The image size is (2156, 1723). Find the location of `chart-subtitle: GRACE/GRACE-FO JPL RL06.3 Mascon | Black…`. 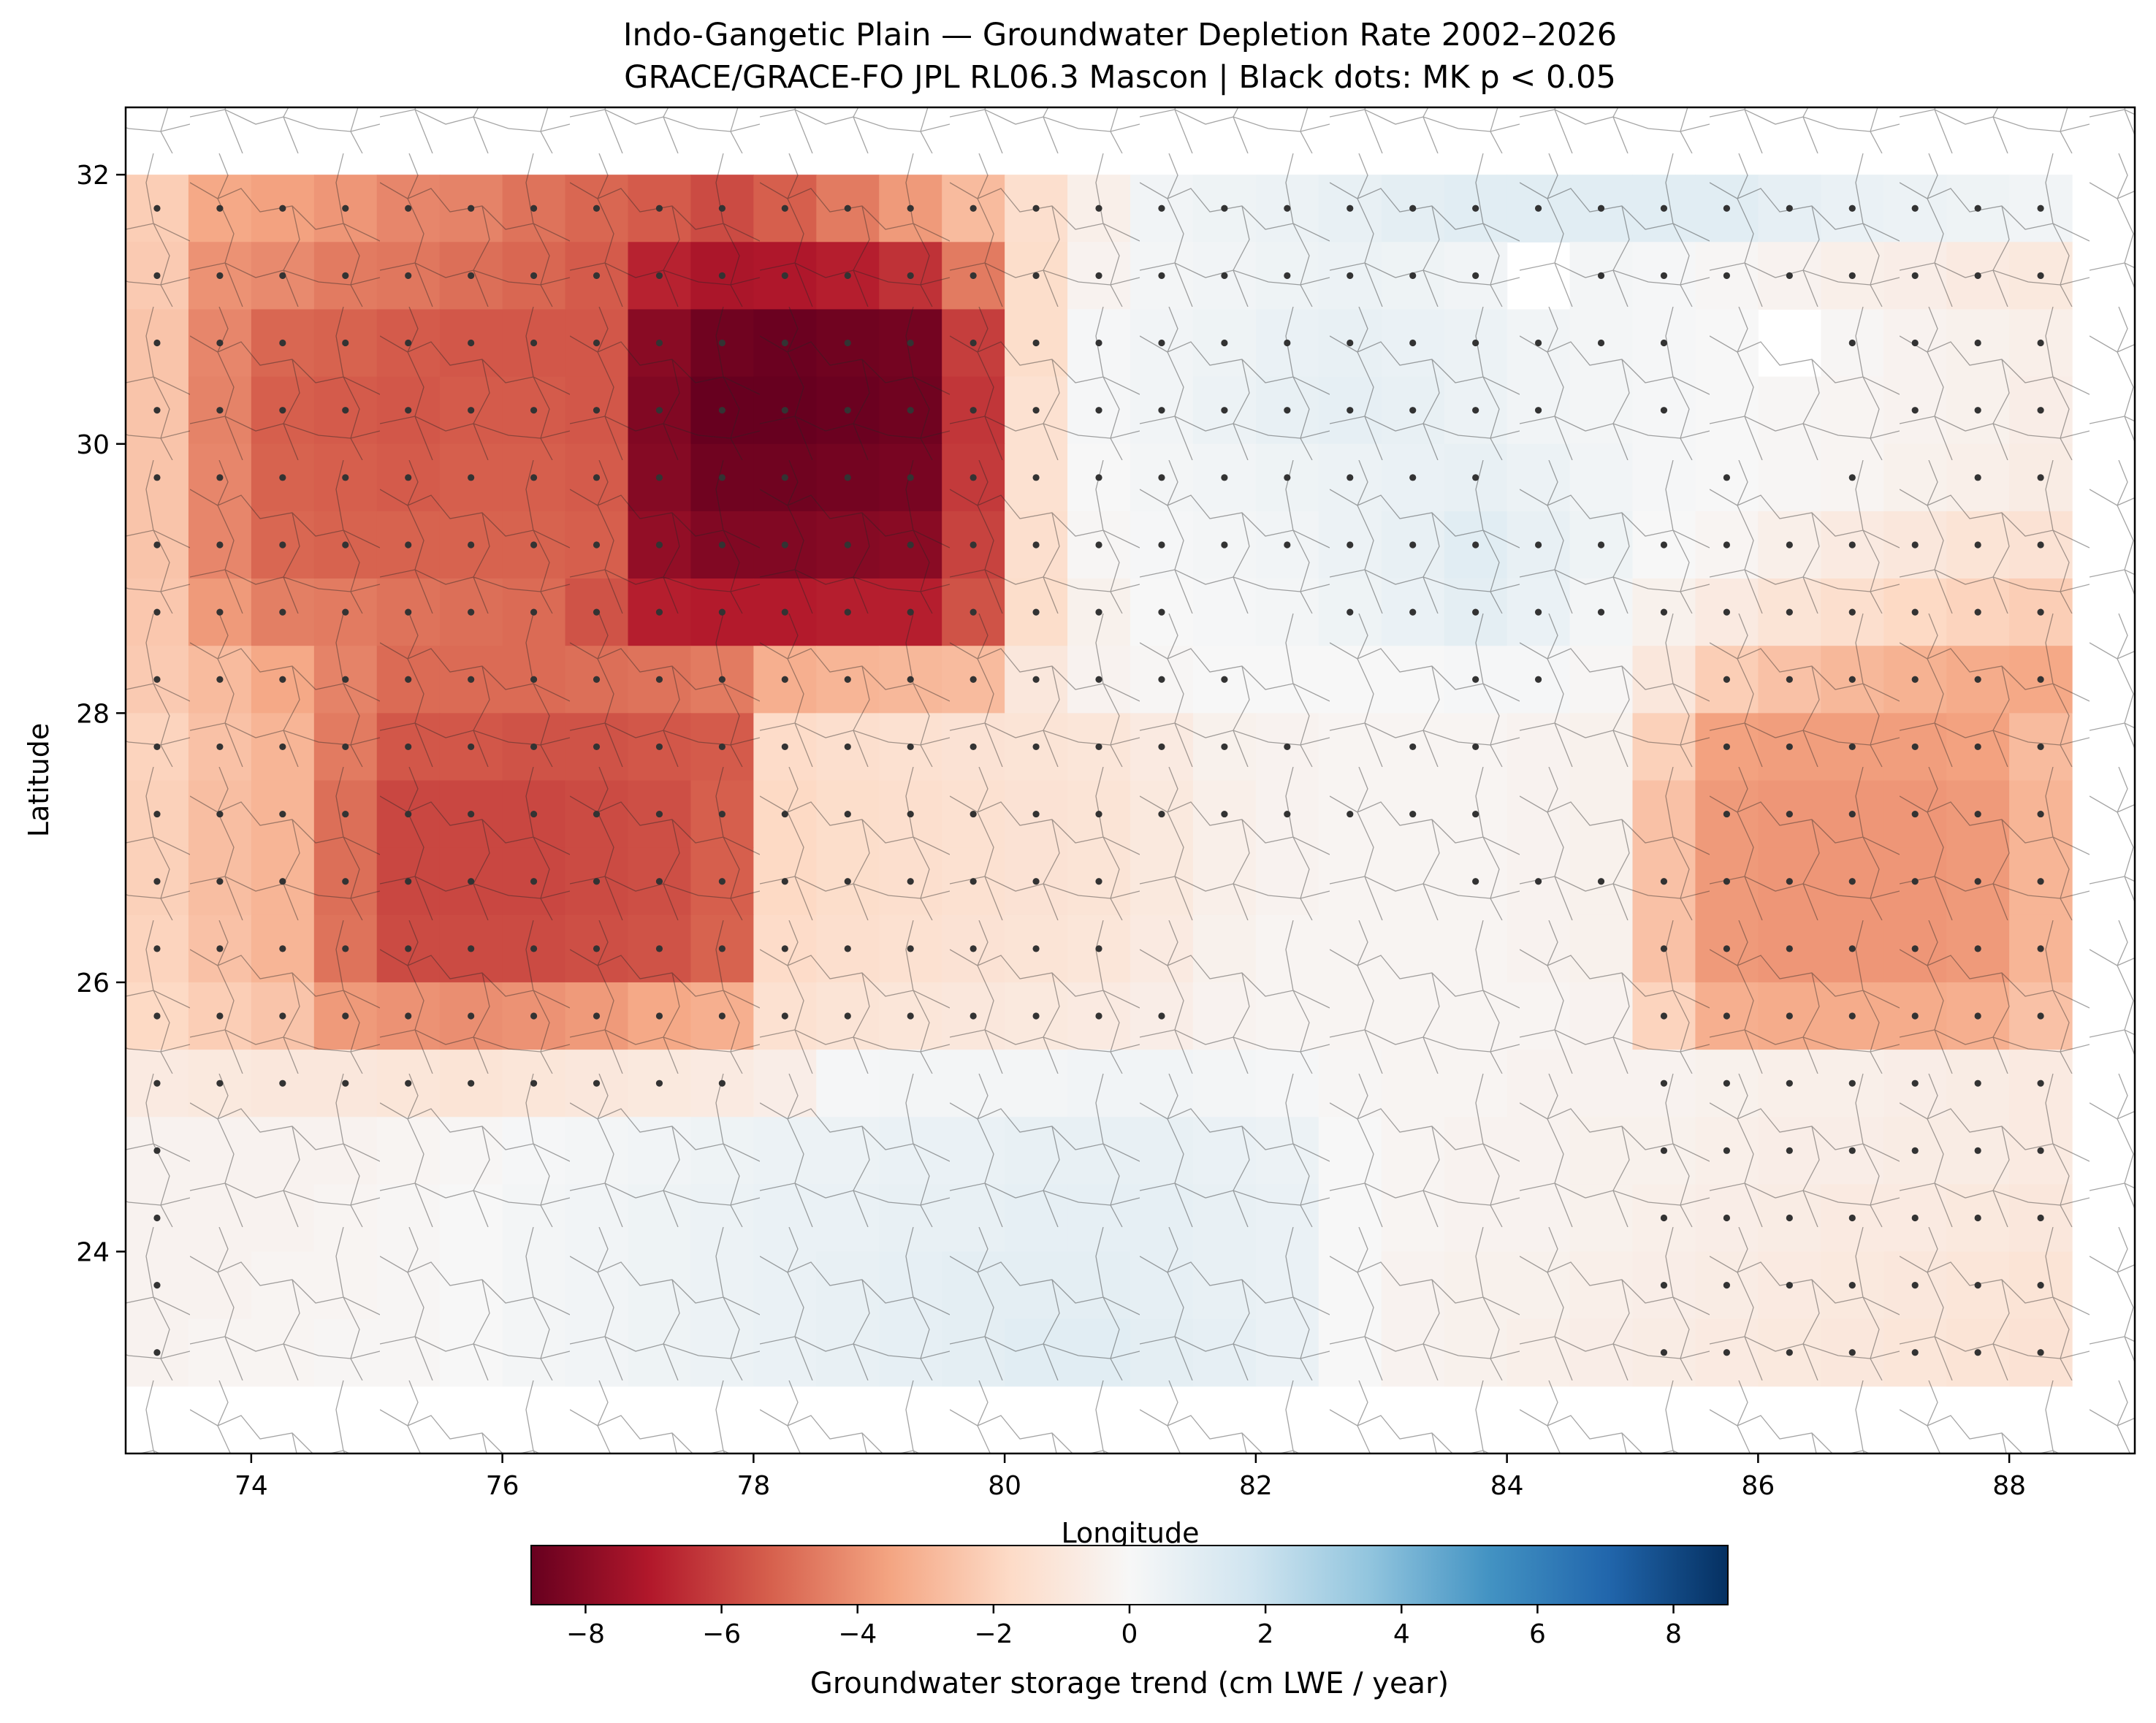

chart-subtitle: GRACE/GRACE-FO JPL RL06.3 Mascon | Black… is located at coordinates (1120, 77).